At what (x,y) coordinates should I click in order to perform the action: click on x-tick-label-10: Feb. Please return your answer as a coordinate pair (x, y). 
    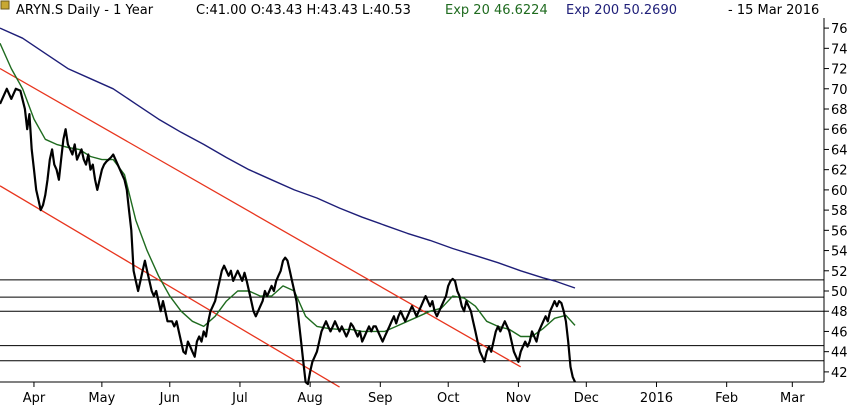
    Looking at the image, I should click on (726, 398).